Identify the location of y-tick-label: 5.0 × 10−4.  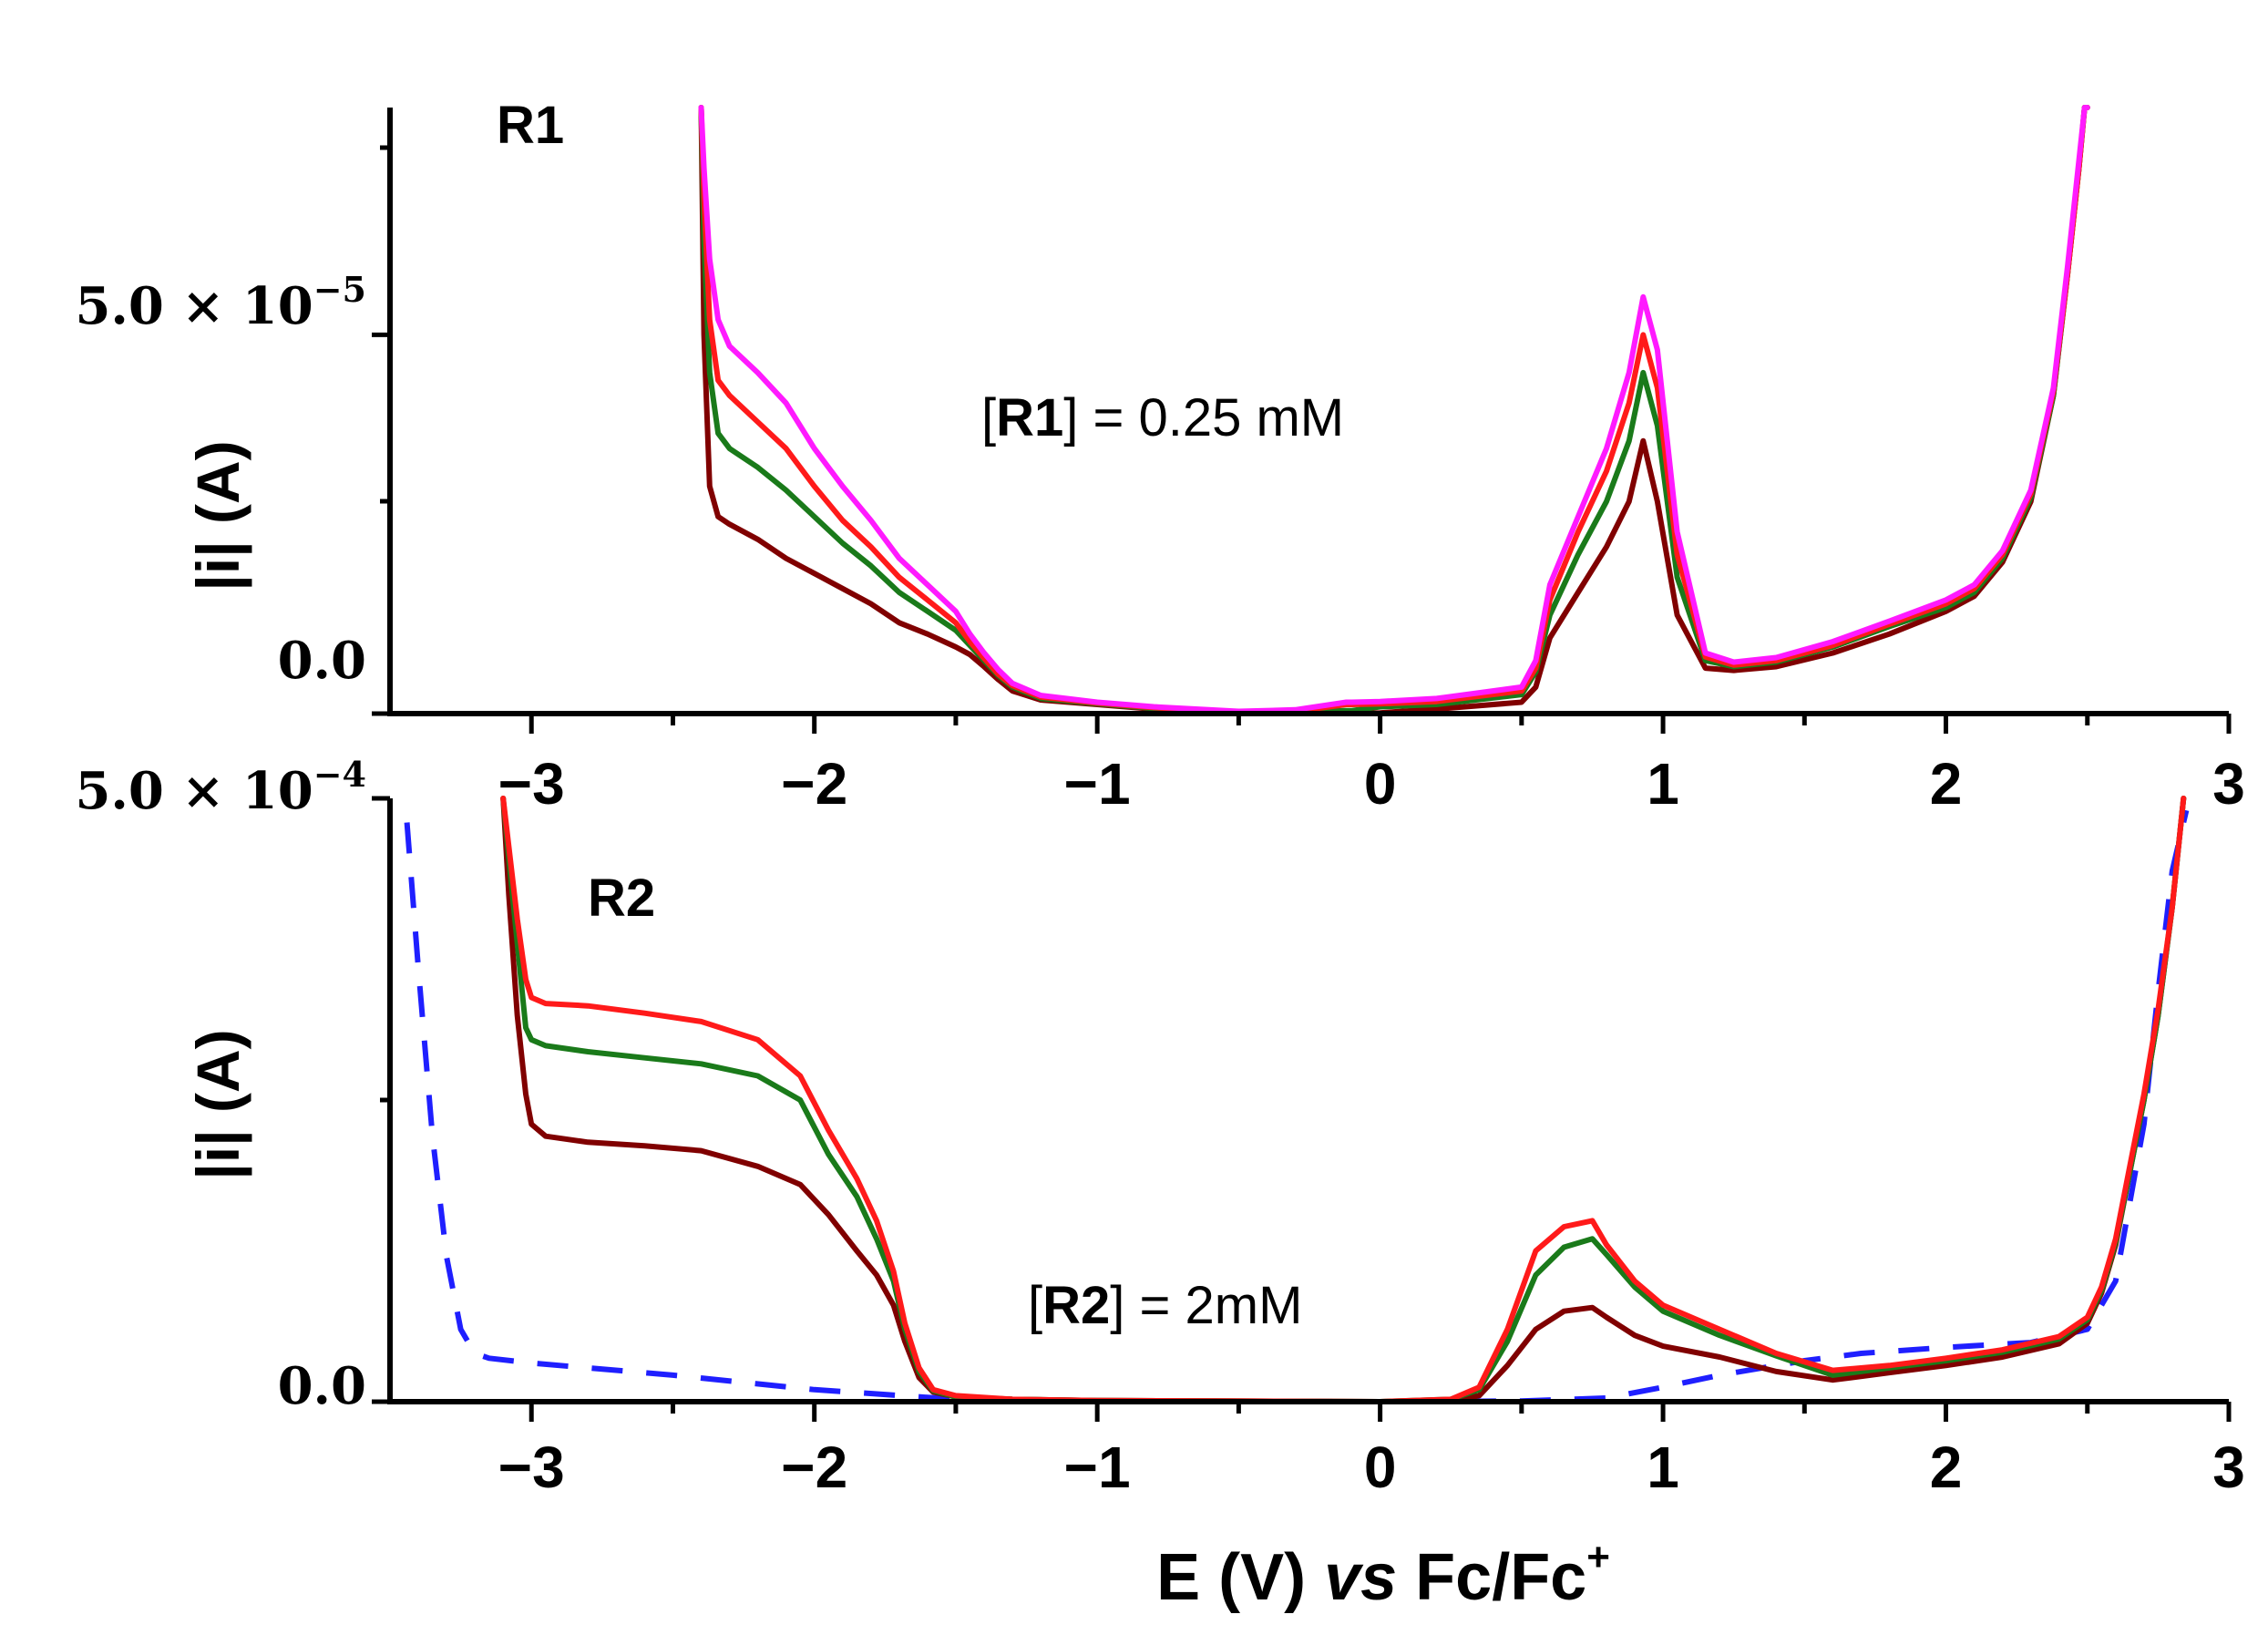
(220, 787).